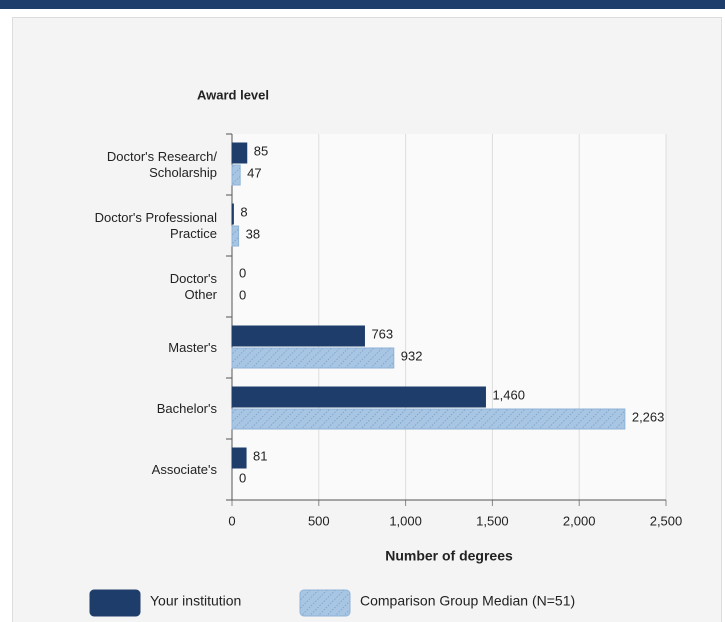 Image resolution: width=725 pixels, height=622 pixels. I want to click on x-tick-label: 2,500, so click(666, 520).